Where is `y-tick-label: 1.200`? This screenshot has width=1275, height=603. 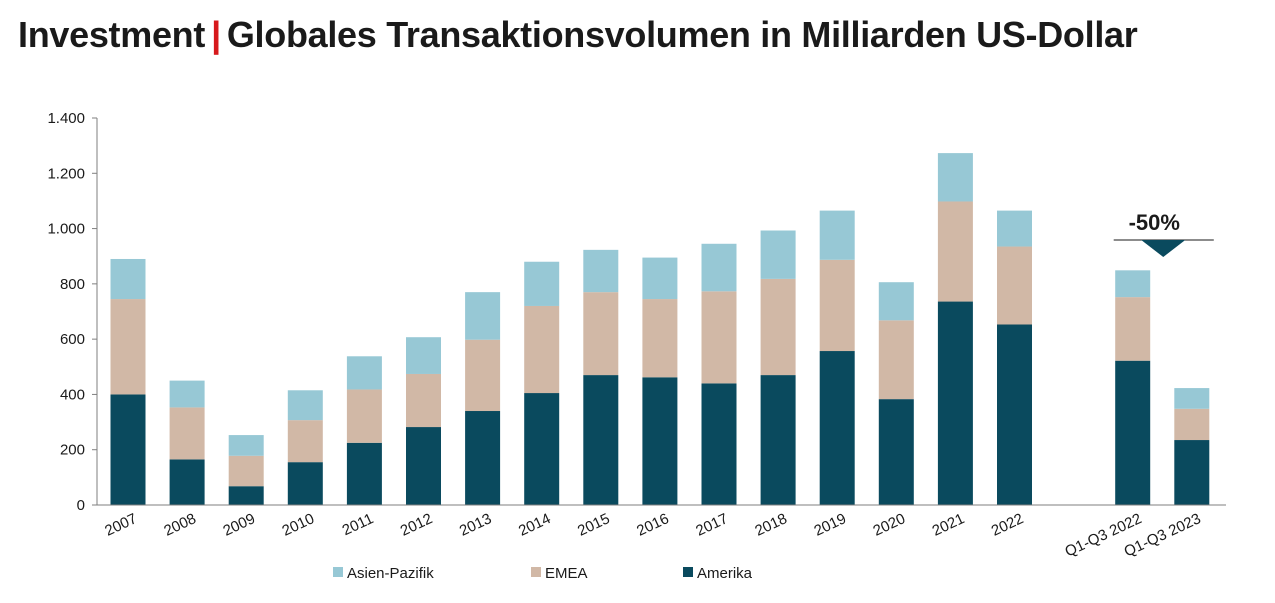
y-tick-label: 1.200 is located at coordinates (66, 173).